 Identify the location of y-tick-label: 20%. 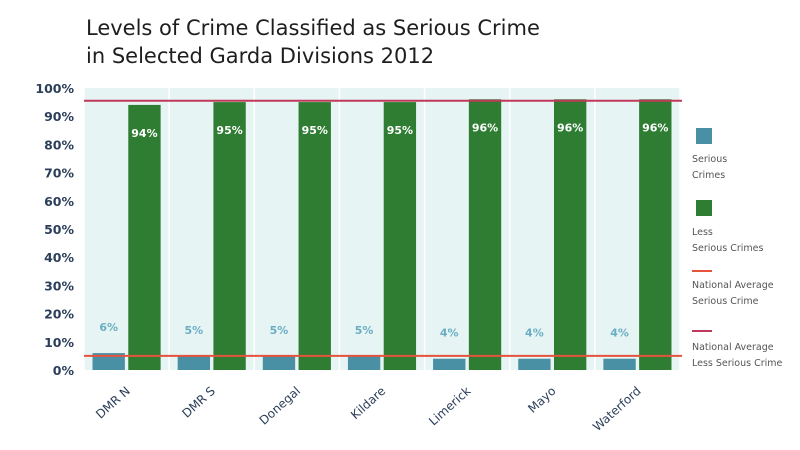
(59, 314).